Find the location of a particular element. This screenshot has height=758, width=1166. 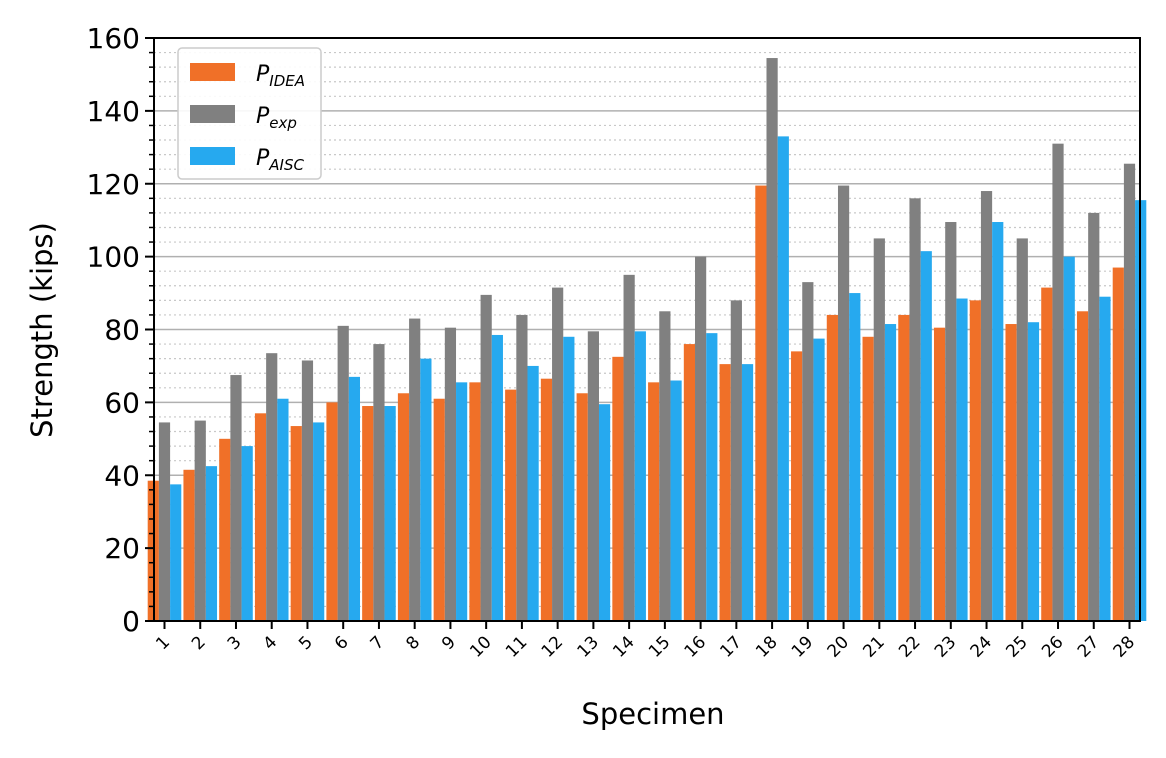

x-tick-label: 13 is located at coordinates (587, 646).